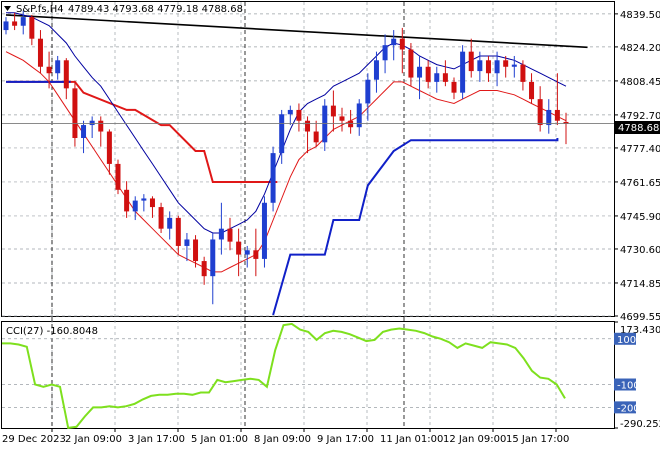  What do you see at coordinates (142, 131) in the screenshot?
I see `red-channel-line` at bounding box center [142, 131].